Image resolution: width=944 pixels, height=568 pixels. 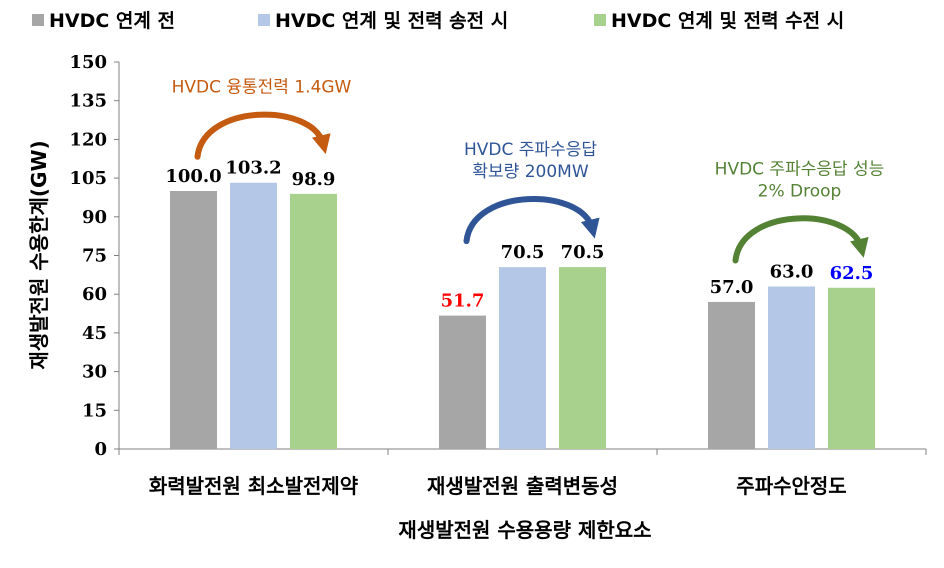 I want to click on y-tick-label: 0, so click(x=100, y=449).